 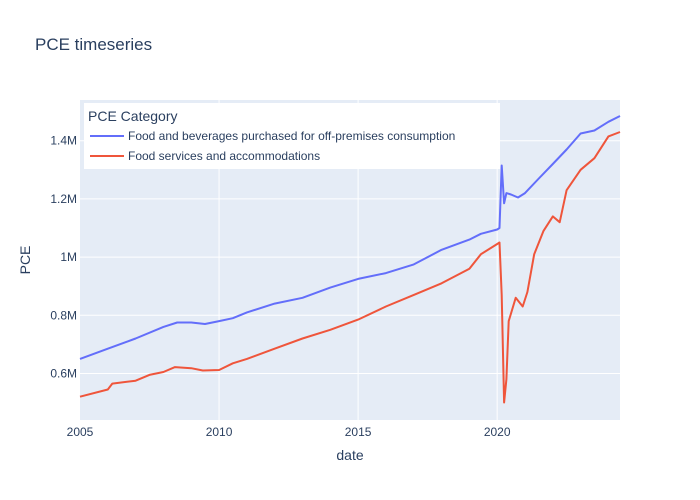 I want to click on x-tick-label: 2020, so click(x=497, y=432).